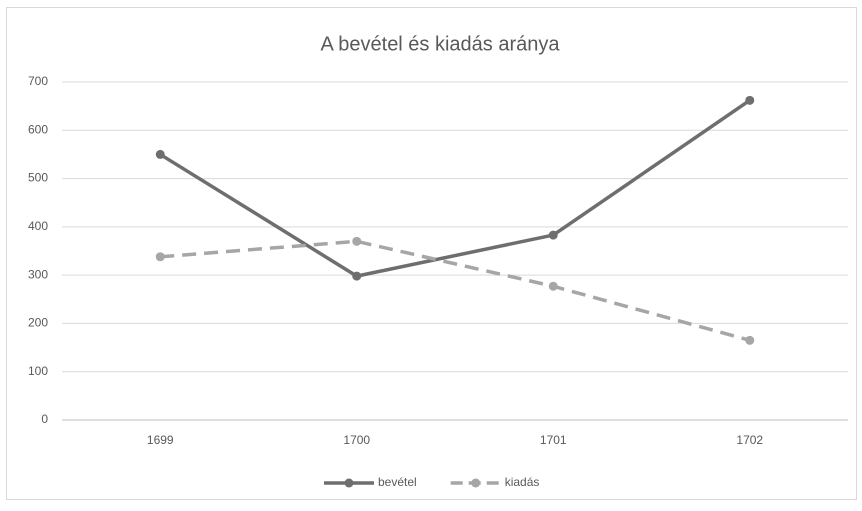  I want to click on y-tick-label: 300, so click(38, 274).